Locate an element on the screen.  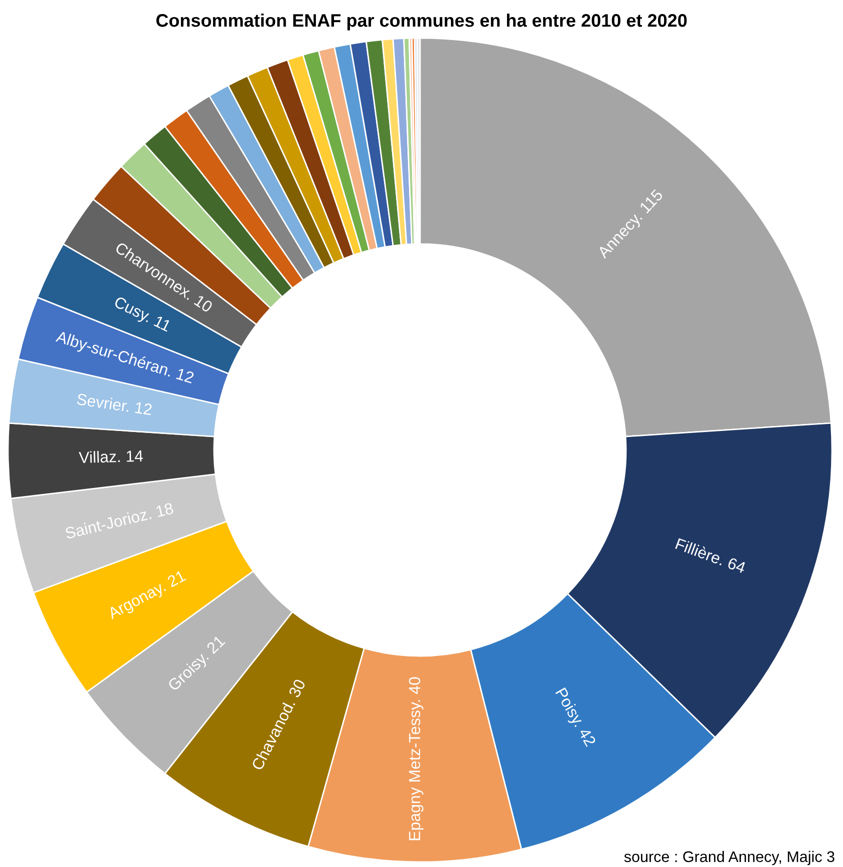
slice-label: Cusy. 11 is located at coordinates (142, 315).